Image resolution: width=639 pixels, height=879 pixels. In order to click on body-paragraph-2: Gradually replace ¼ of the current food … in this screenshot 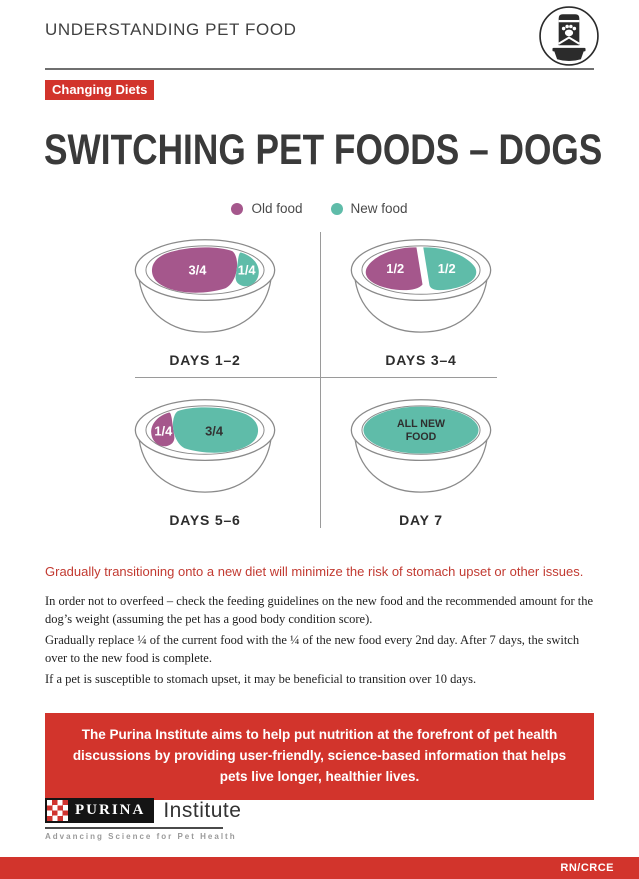, I will do `click(312, 649)`.